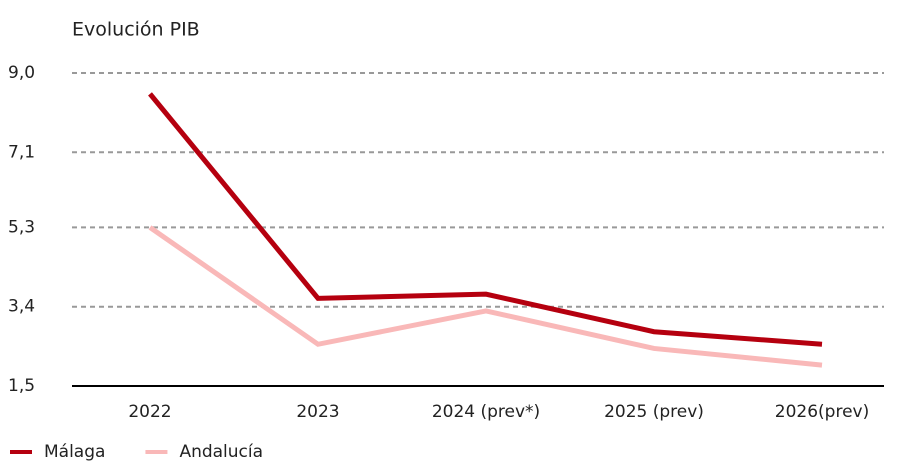 Image resolution: width=899 pixels, height=463 pixels. What do you see at coordinates (317, 412) in the screenshot?
I see `x-tick-label: 2023` at bounding box center [317, 412].